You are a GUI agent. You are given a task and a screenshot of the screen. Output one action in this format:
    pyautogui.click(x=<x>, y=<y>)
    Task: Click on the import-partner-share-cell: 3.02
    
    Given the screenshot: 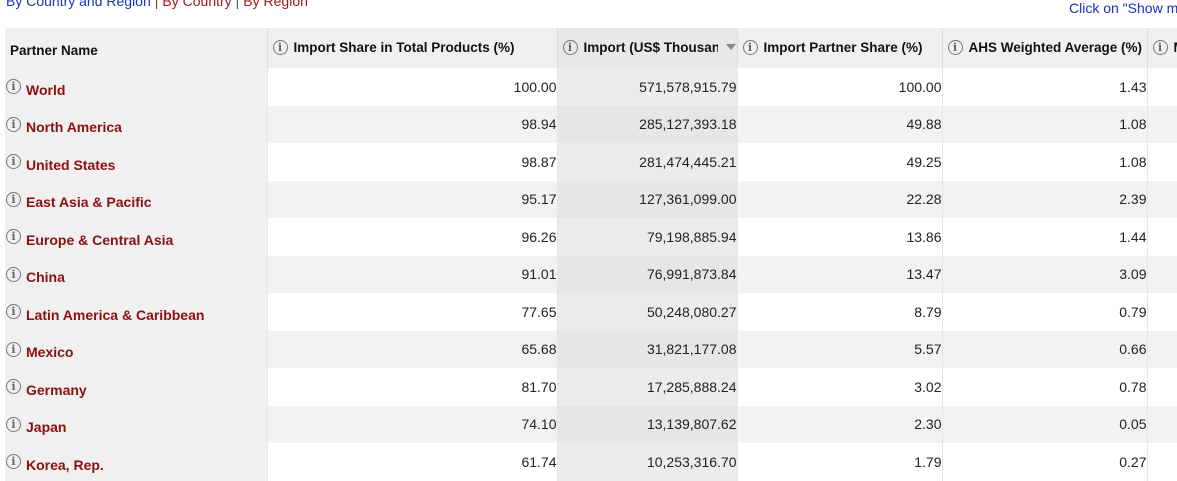 What is the action you would take?
    pyautogui.click(x=839, y=387)
    